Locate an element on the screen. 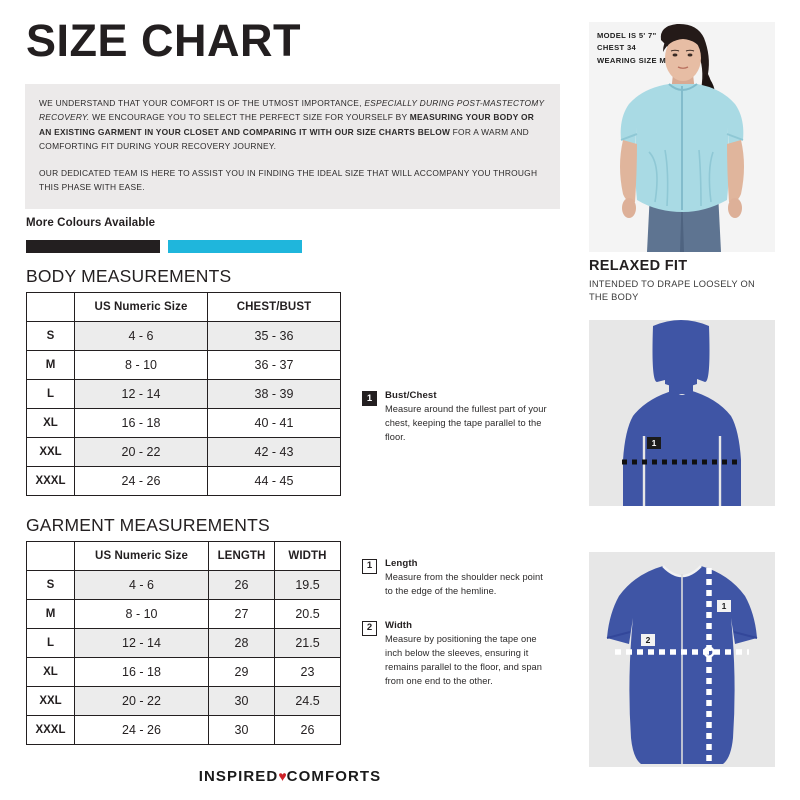 This screenshot has height=800, width=800. table-header-row: US Numeric Size LENGTH WIDTH is located at coordinates (183, 556).